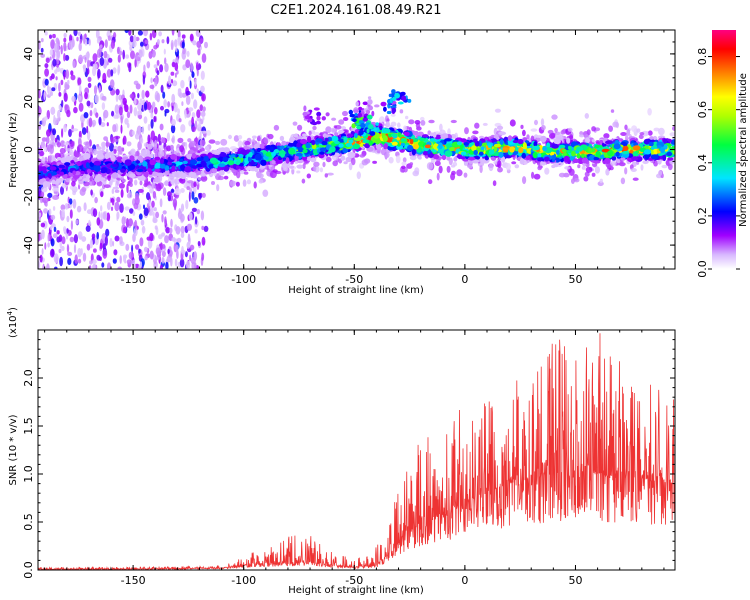 Image resolution: width=750 pixels, height=600 pixels. Describe the element at coordinates (355, 10) in the screenshot. I see `chart-title: C2E1.2024.161.08.49.R21` at that location.